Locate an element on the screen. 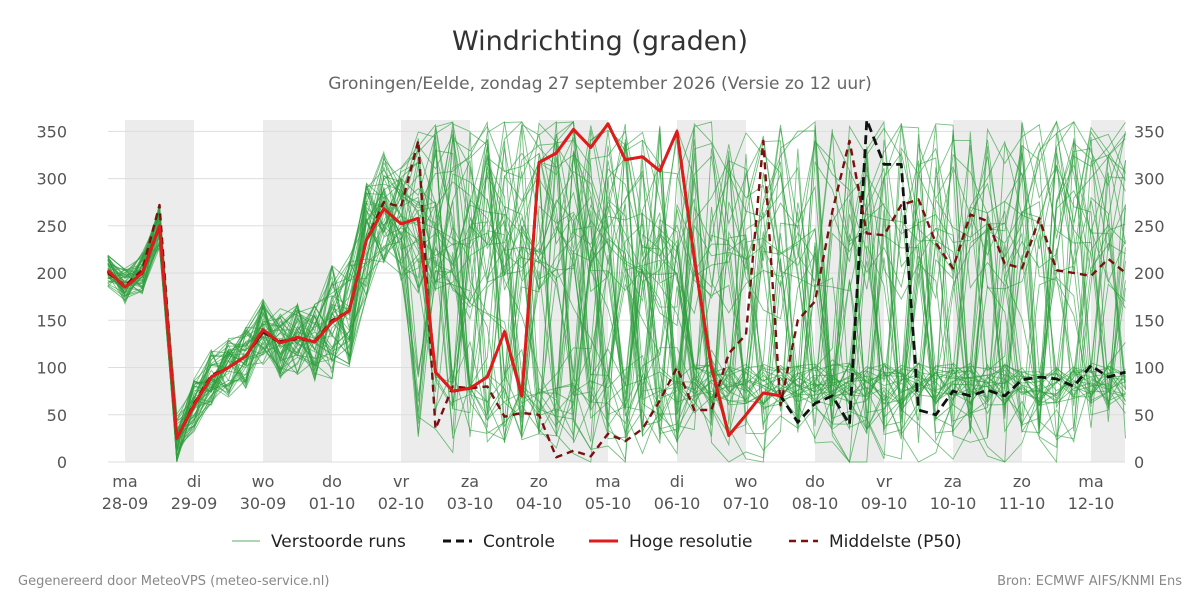 The height and width of the screenshot is (600, 1200). x-tick-date-13: 11-10 is located at coordinates (1022, 503).